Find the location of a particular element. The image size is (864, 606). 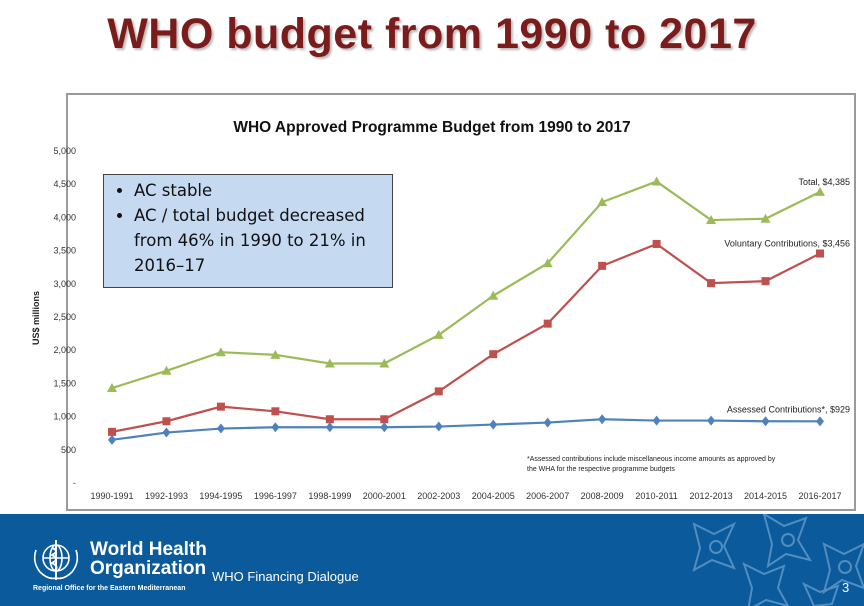

x-tick-label: 2016-2017 is located at coordinates (819, 496).